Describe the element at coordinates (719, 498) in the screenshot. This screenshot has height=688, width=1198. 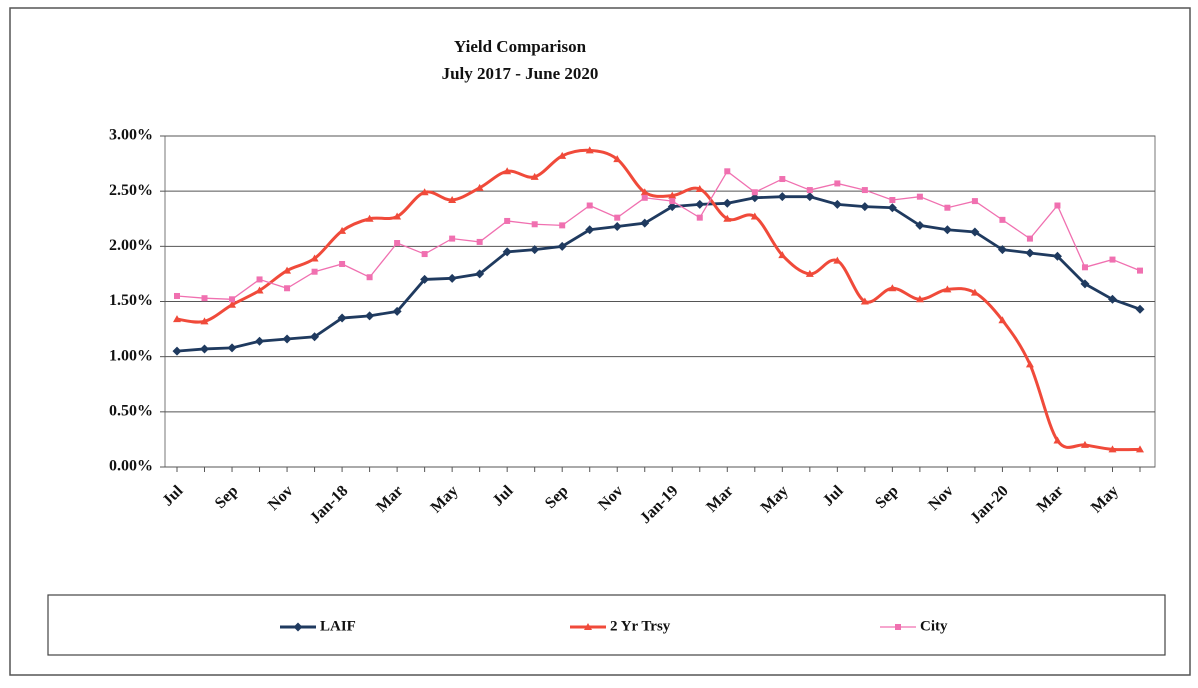
I see `x-tick-label: Mar` at that location.